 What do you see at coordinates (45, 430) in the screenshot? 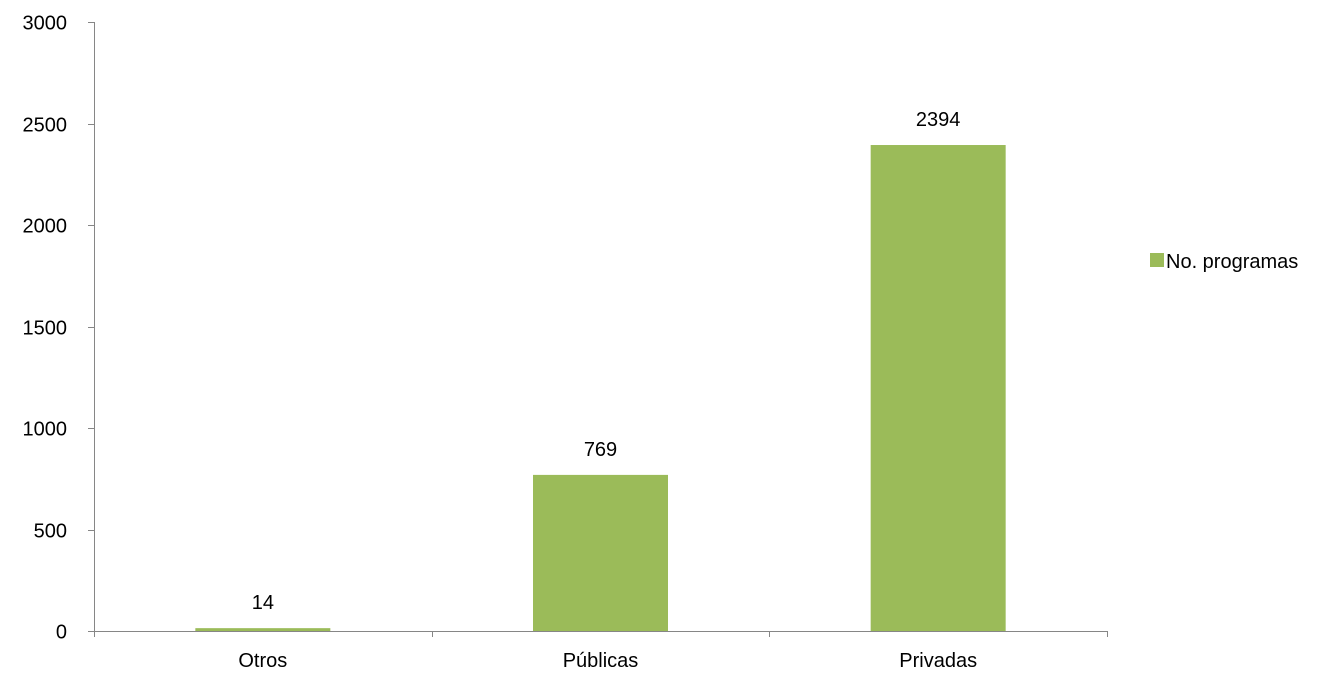
I see `y-tick-label: 1000` at bounding box center [45, 430].